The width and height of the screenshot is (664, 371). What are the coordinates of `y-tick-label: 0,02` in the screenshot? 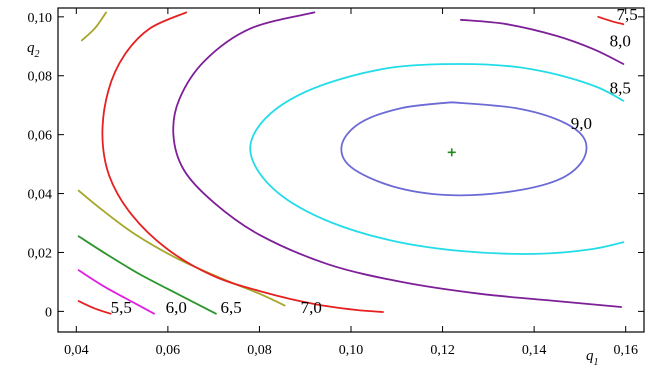 It's located at (40, 253).